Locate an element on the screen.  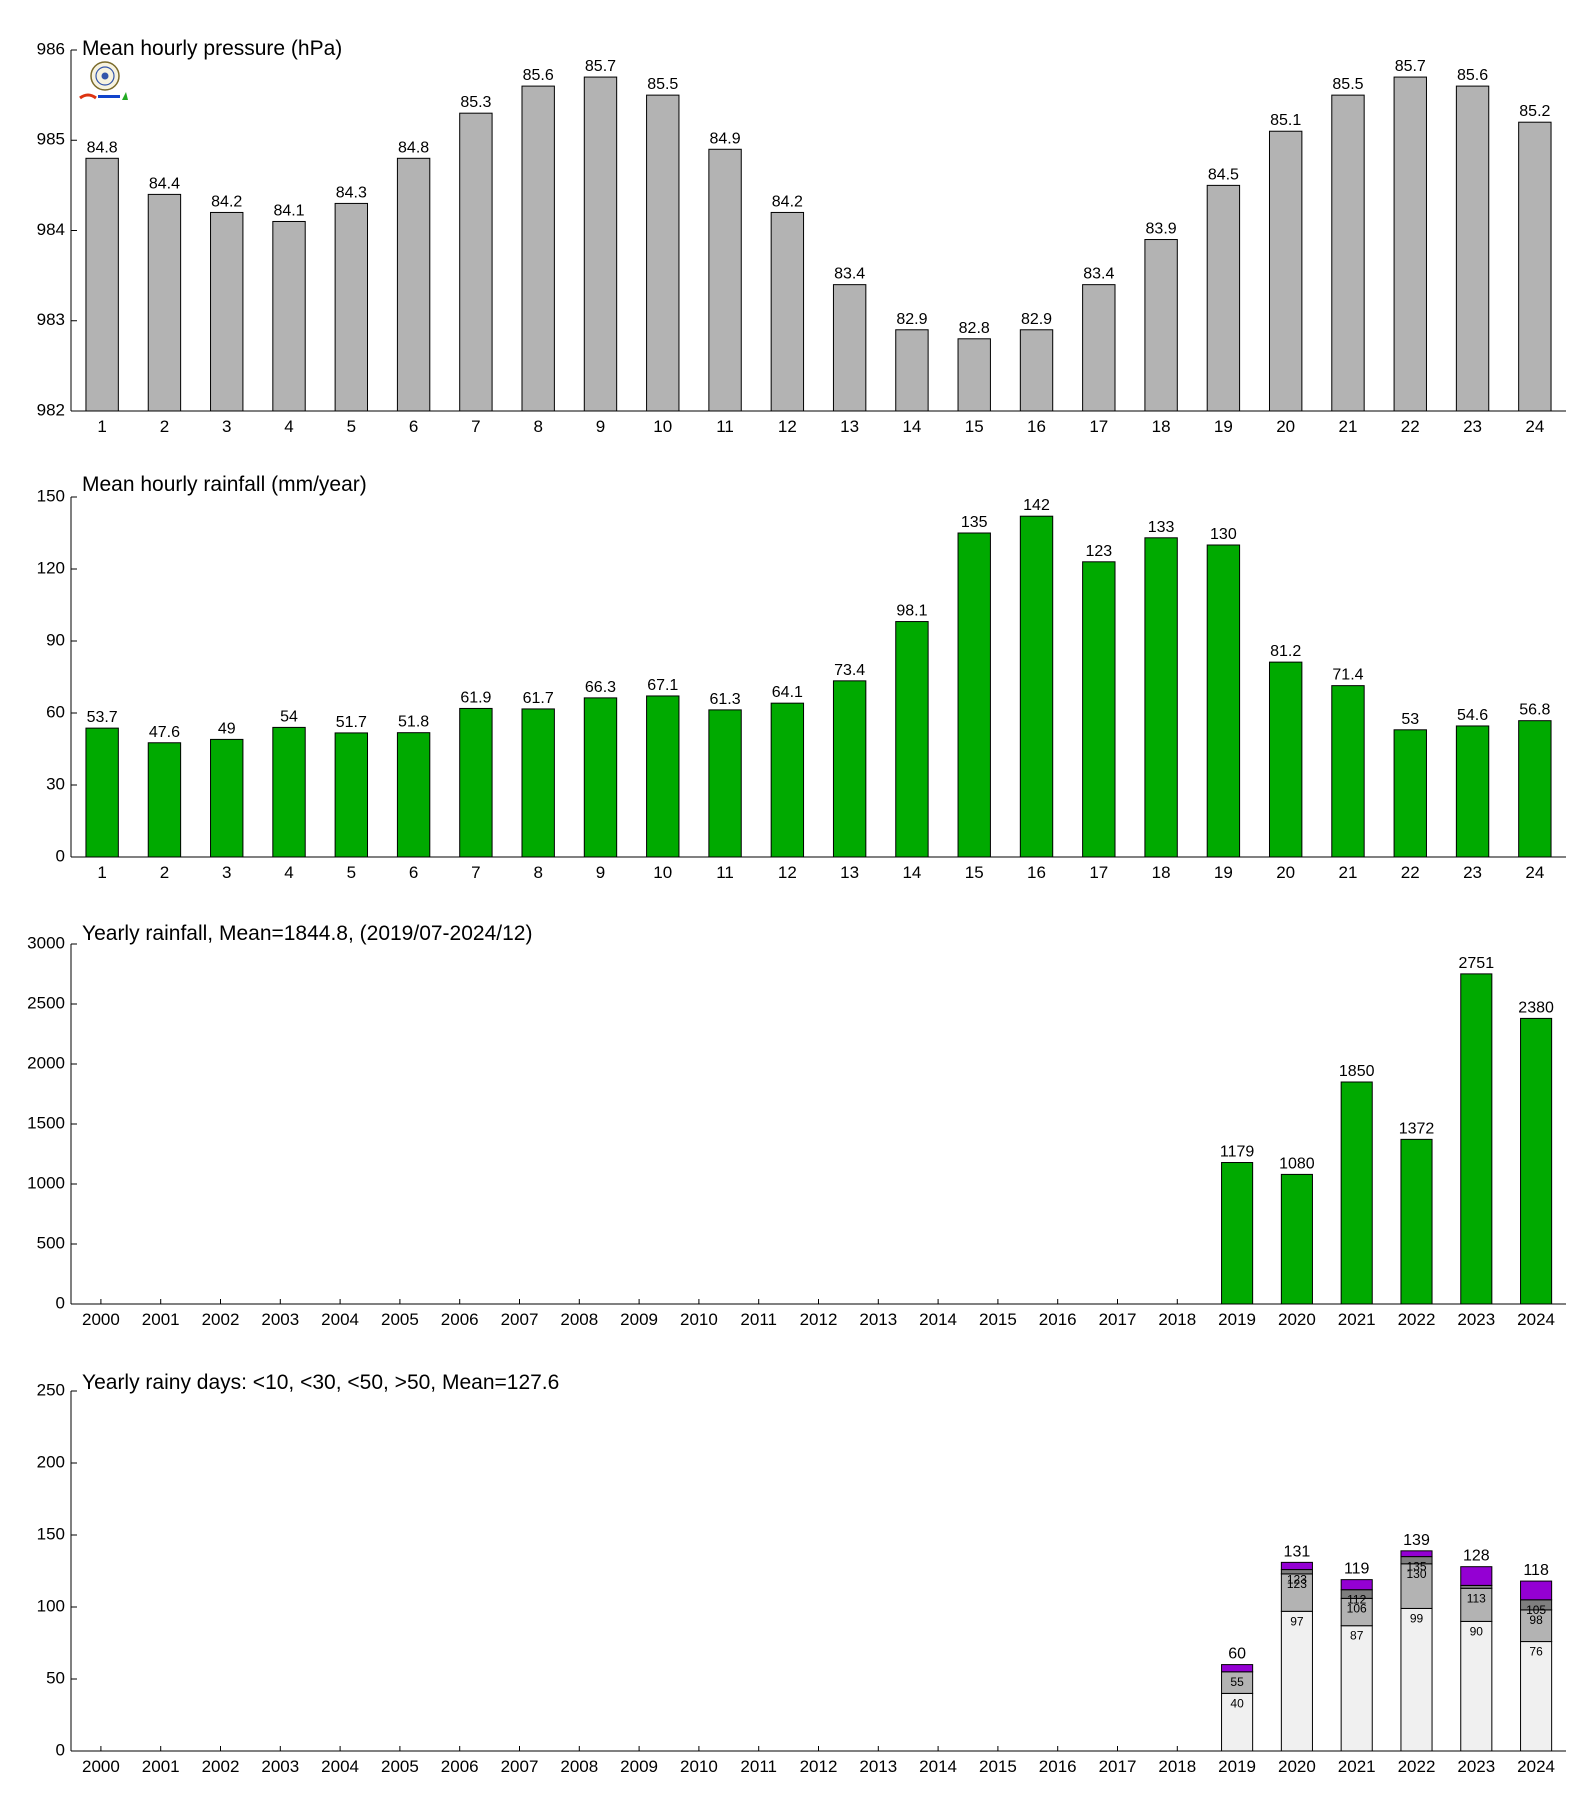
x-tick-label: 16 is located at coordinates (1036, 872).